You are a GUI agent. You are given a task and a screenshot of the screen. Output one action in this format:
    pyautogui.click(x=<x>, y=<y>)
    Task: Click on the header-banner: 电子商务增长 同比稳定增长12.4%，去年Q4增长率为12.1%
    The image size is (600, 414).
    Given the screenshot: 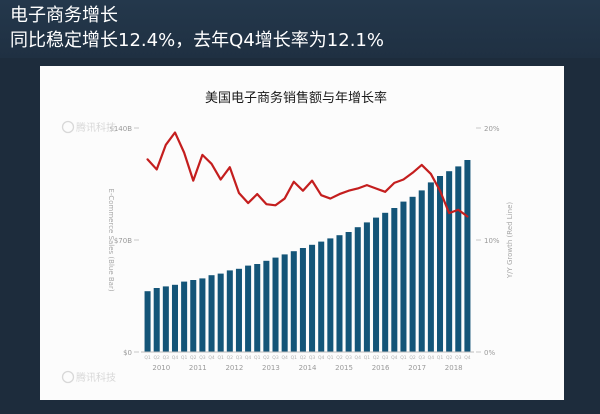 What is the action you would take?
    pyautogui.click(x=300, y=29)
    